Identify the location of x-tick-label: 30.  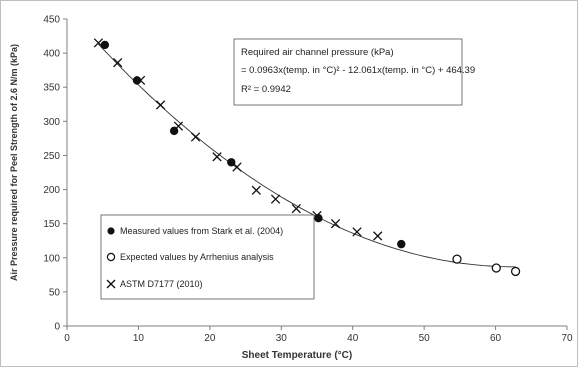
(282, 338).